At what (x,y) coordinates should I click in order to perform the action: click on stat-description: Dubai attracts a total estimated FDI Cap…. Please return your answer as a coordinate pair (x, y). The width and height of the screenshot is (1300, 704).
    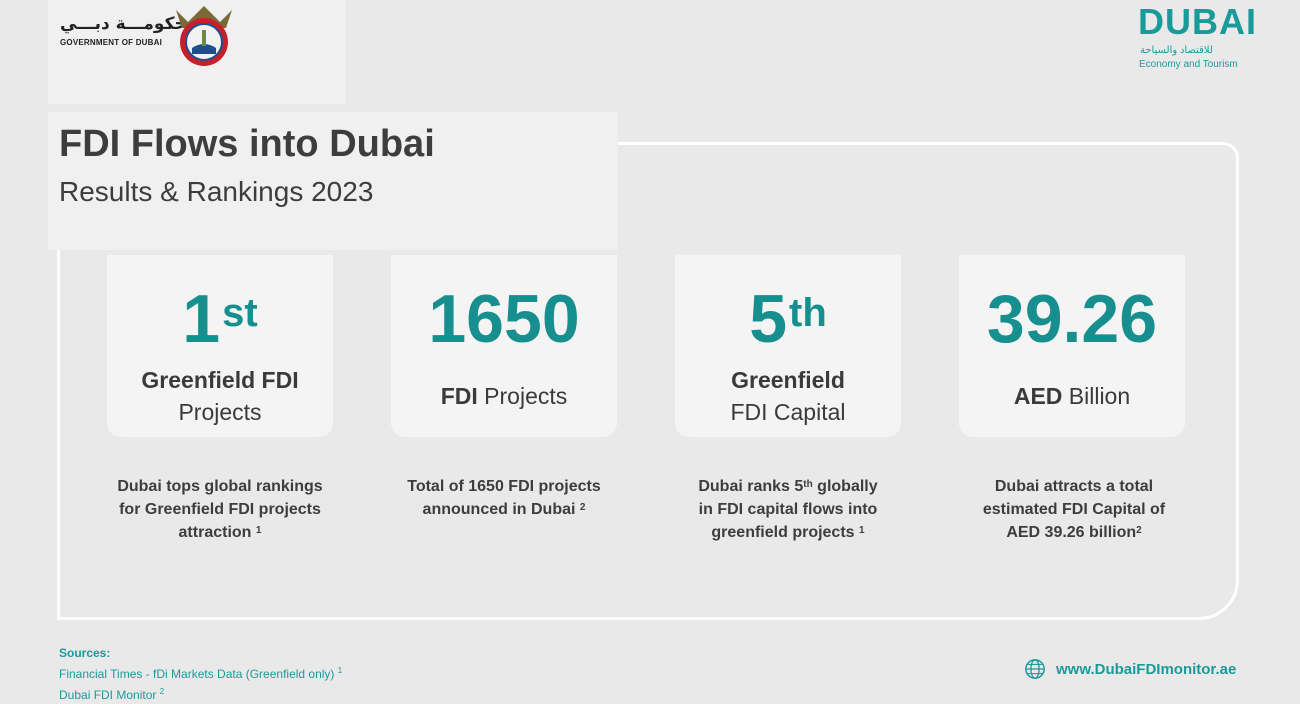
    Looking at the image, I should click on (1074, 509).